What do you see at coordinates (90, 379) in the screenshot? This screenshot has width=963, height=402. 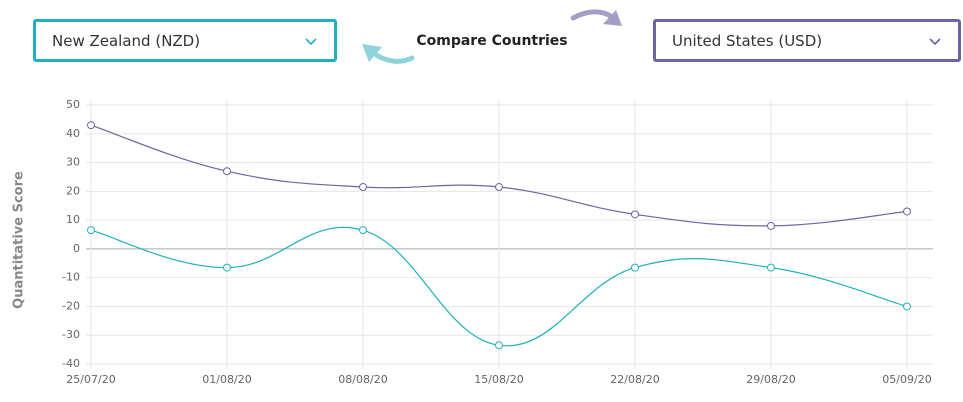 I see `x-tick-label: 25/07/20` at bounding box center [90, 379].